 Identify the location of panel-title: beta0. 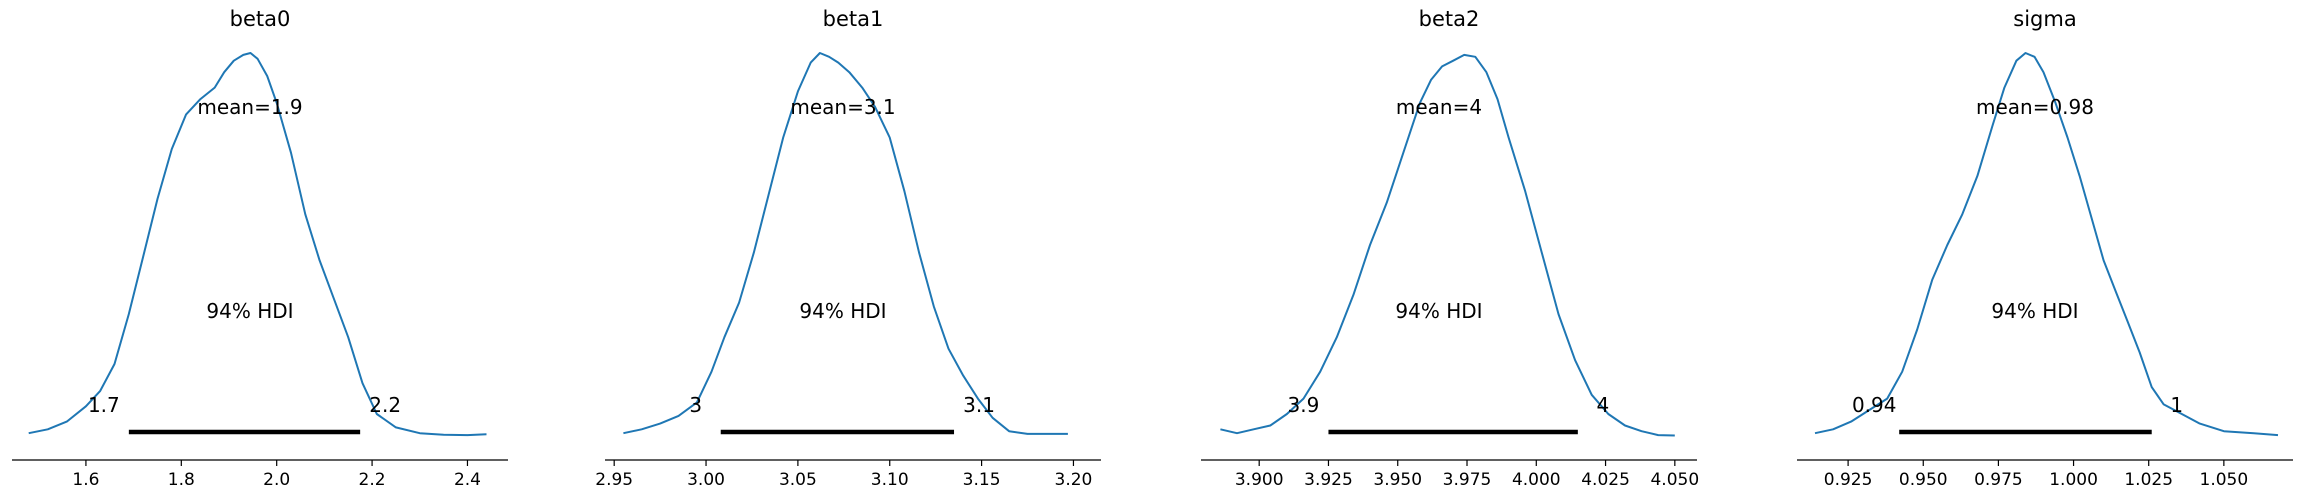
(260, 19).